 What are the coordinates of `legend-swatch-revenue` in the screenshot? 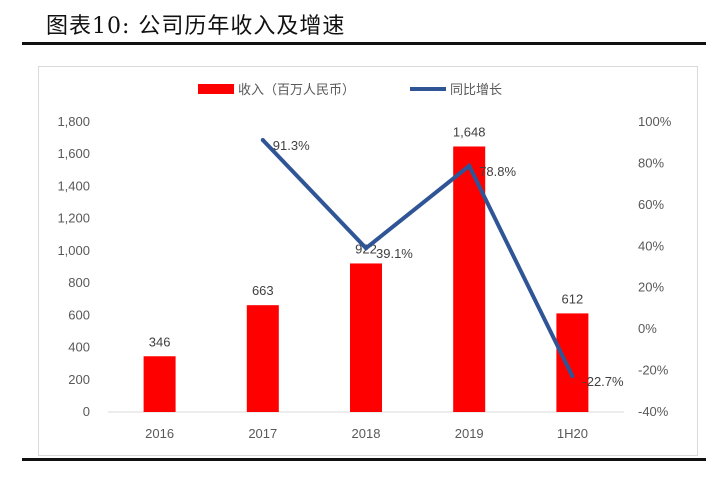 It's located at (216, 89).